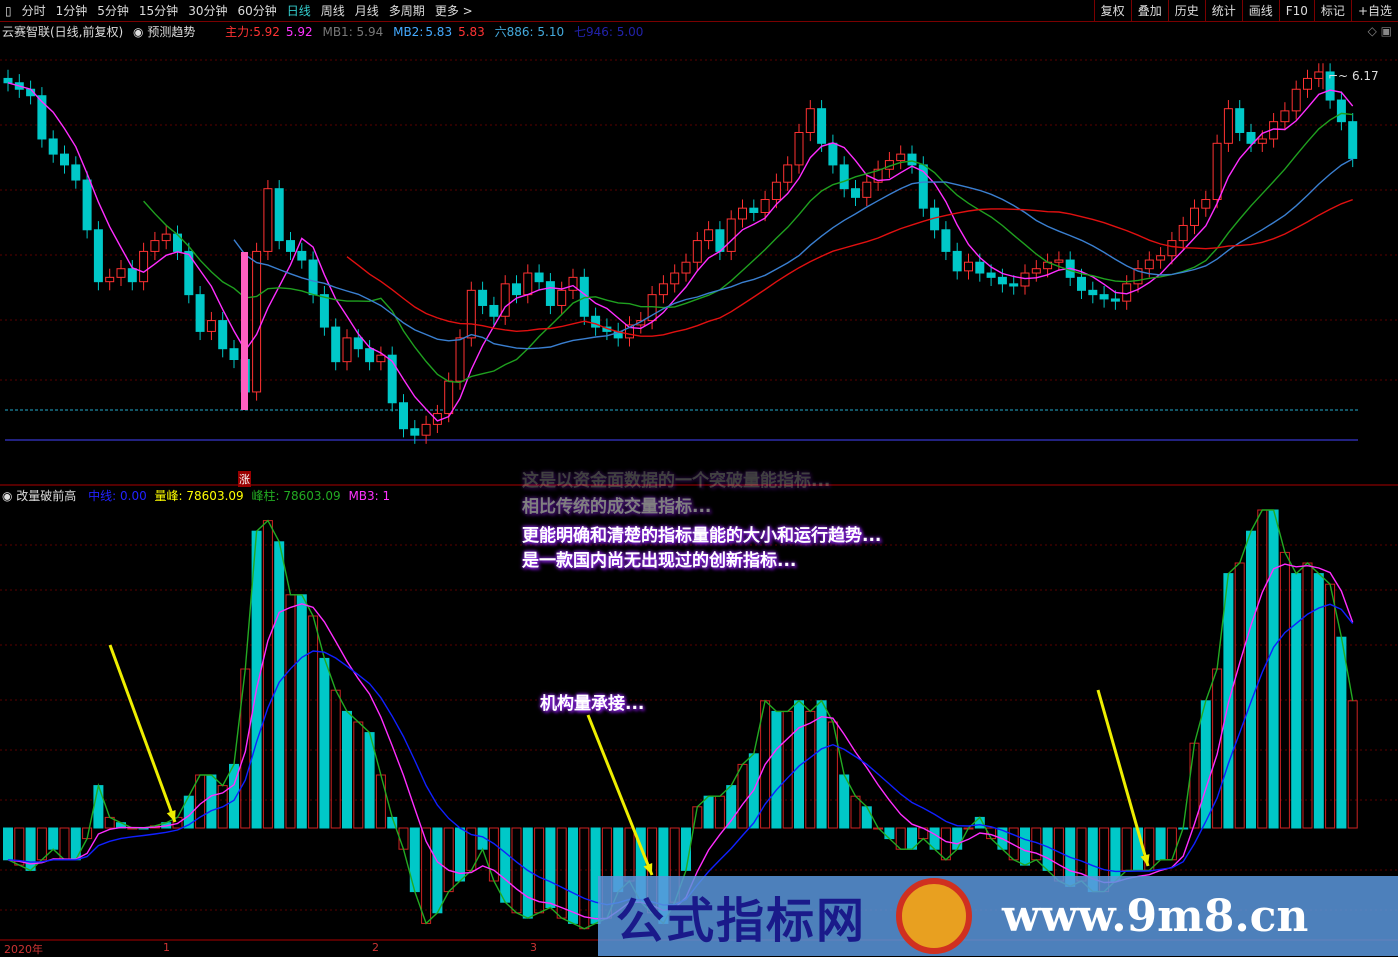 This screenshot has width=1398, height=957. What do you see at coordinates (1223, 11) in the screenshot?
I see `toolbar-button: 统计` at bounding box center [1223, 11].